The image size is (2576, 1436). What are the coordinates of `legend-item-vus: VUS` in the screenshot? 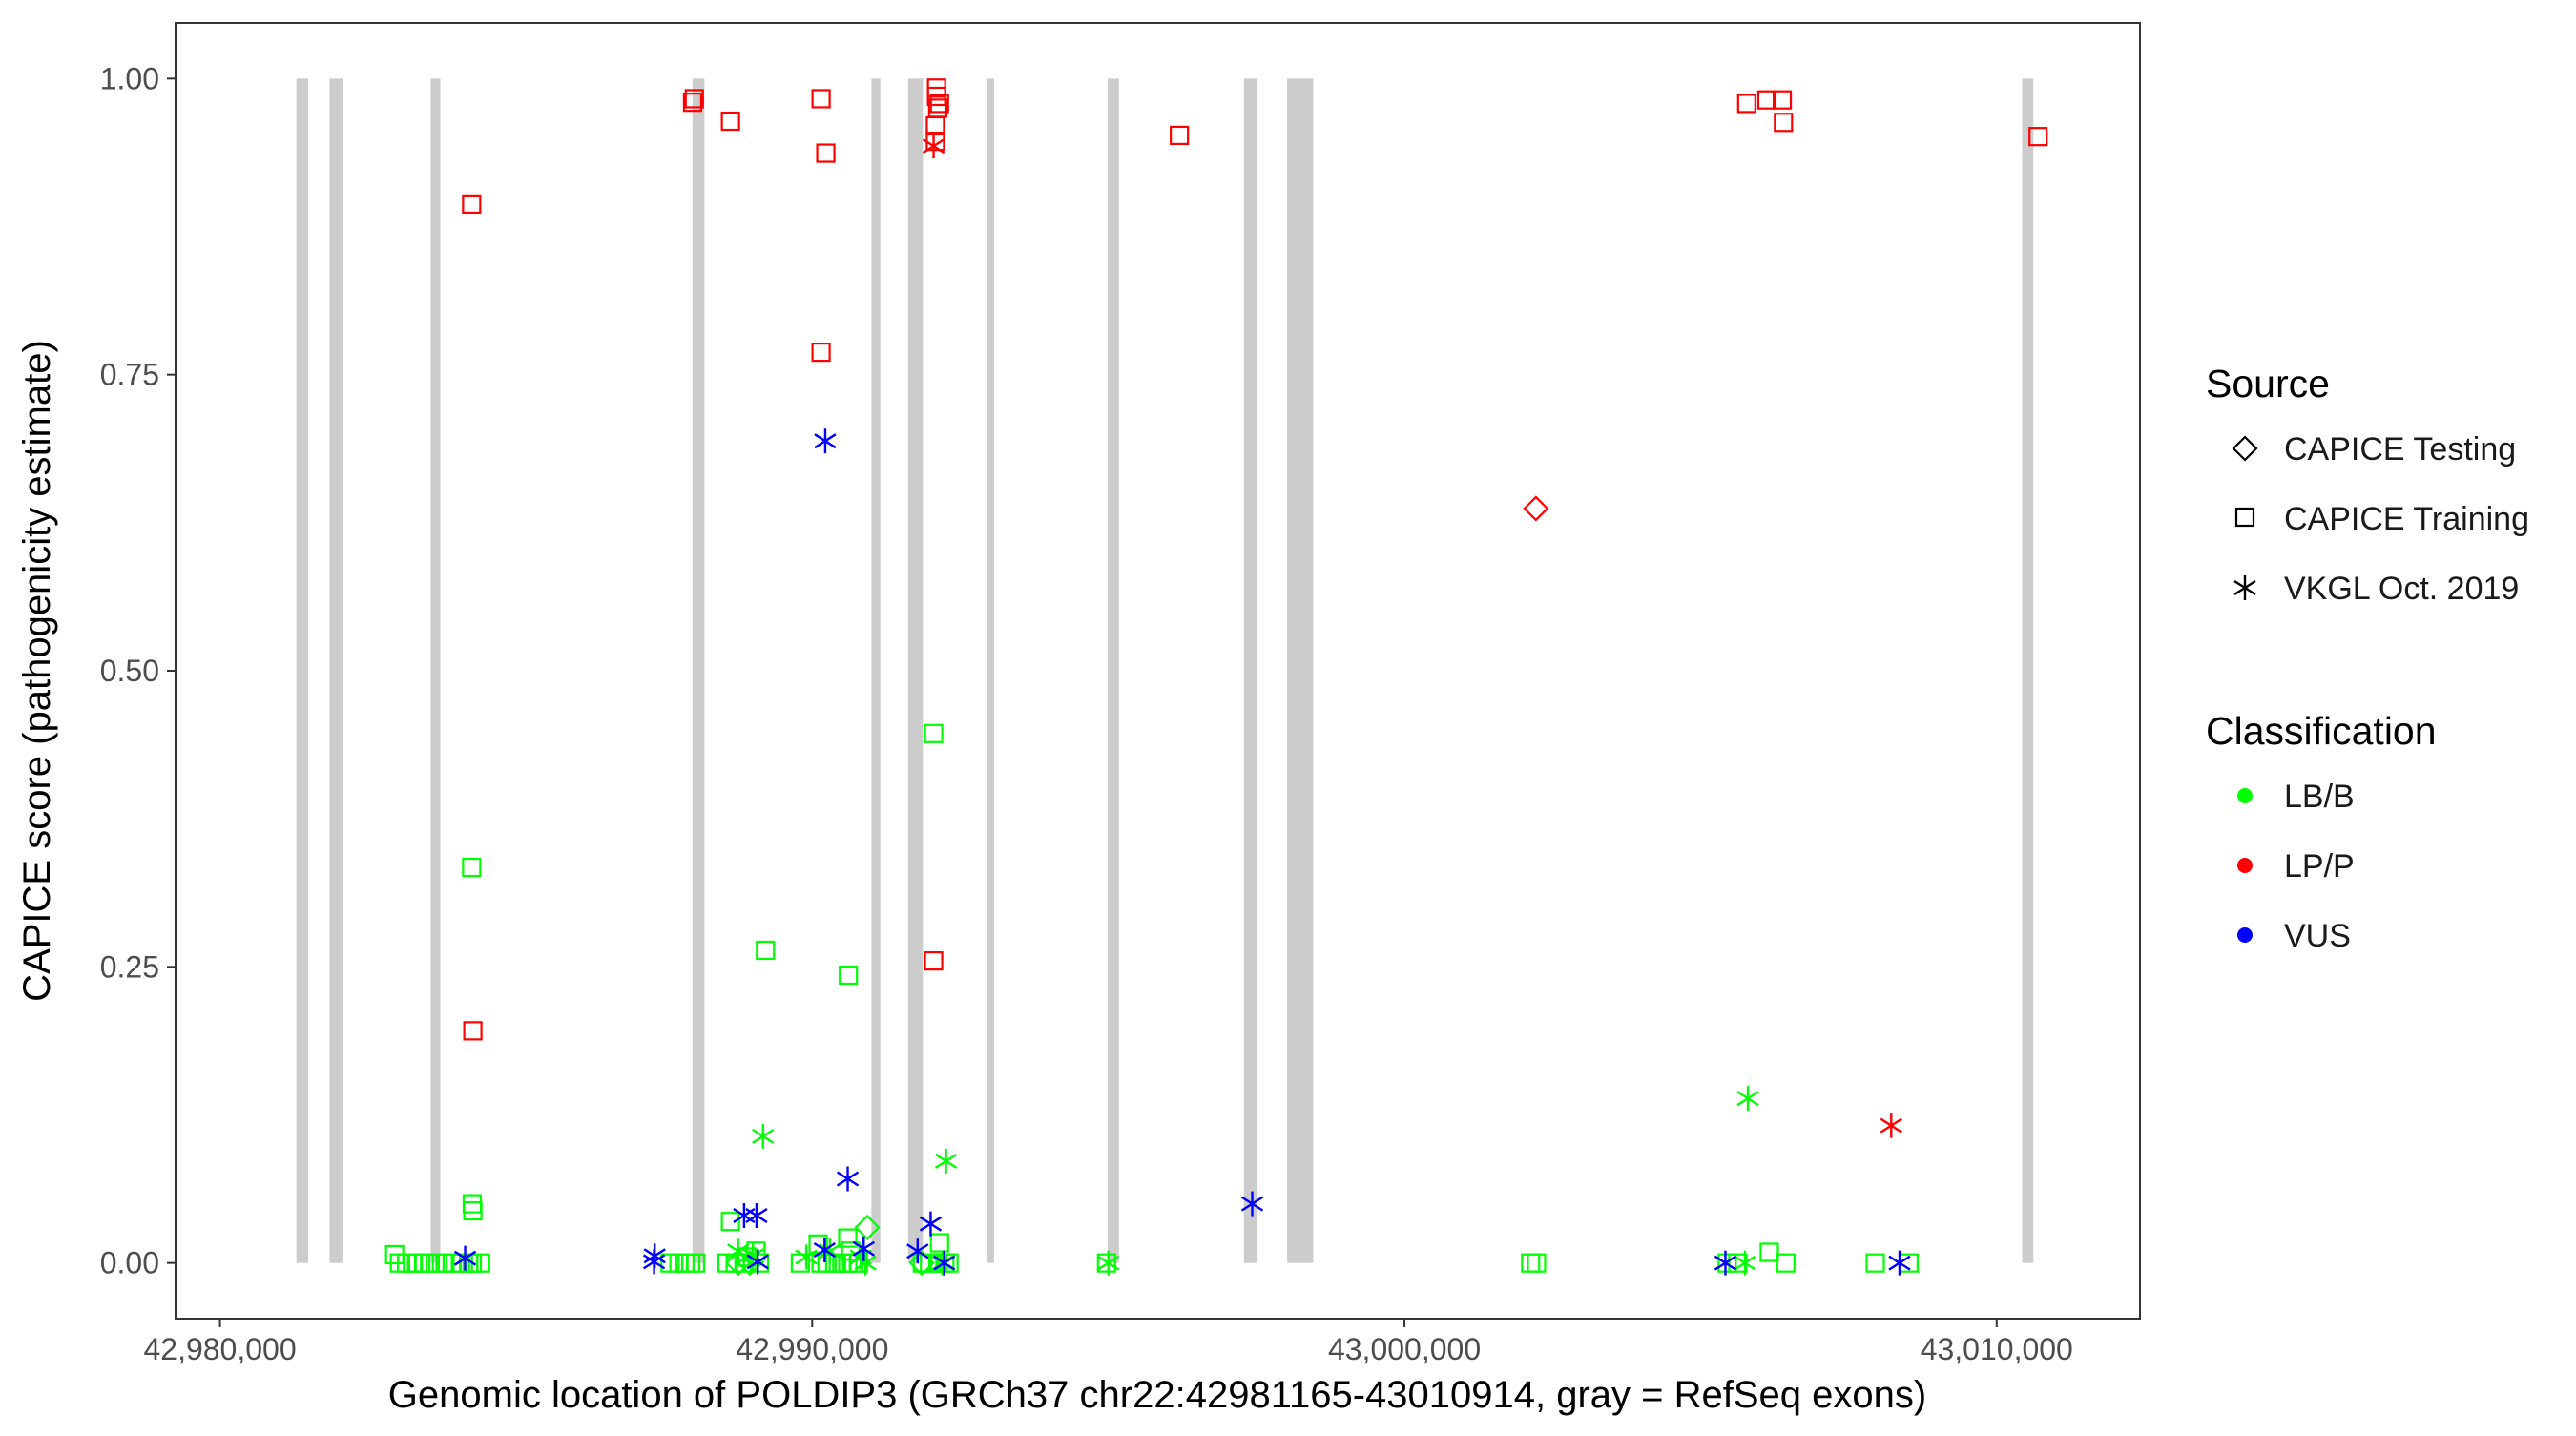 It's located at (2294, 936).